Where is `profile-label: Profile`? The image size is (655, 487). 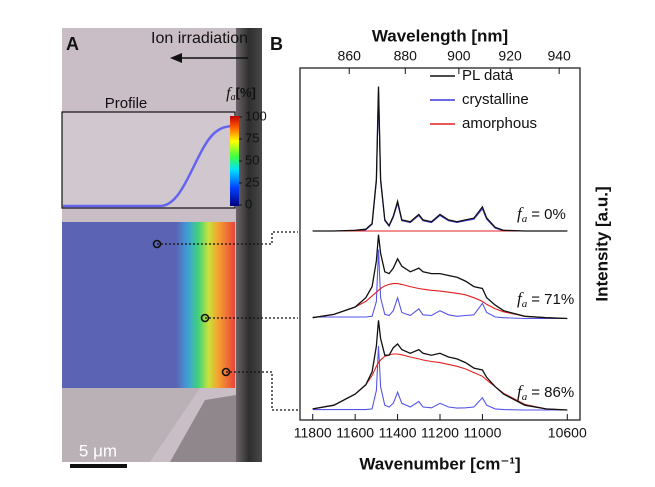 profile-label: Profile is located at coordinates (126, 103).